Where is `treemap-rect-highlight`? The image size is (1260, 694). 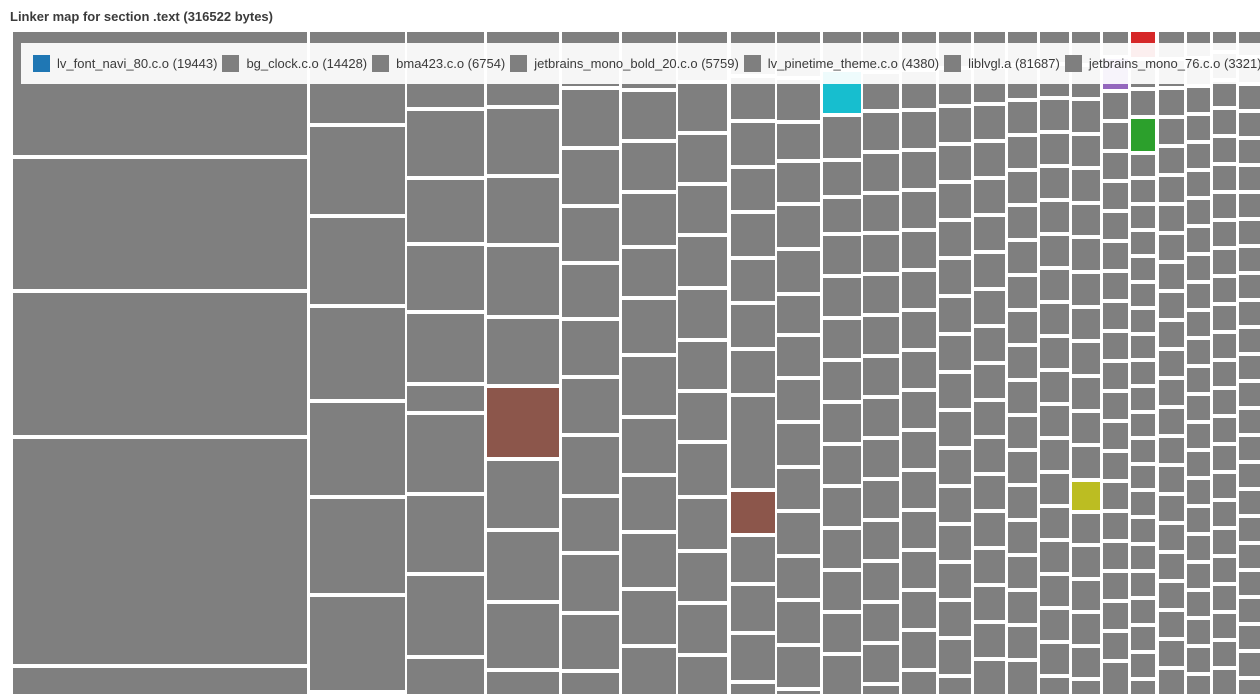 treemap-rect-highlight is located at coordinates (523, 422).